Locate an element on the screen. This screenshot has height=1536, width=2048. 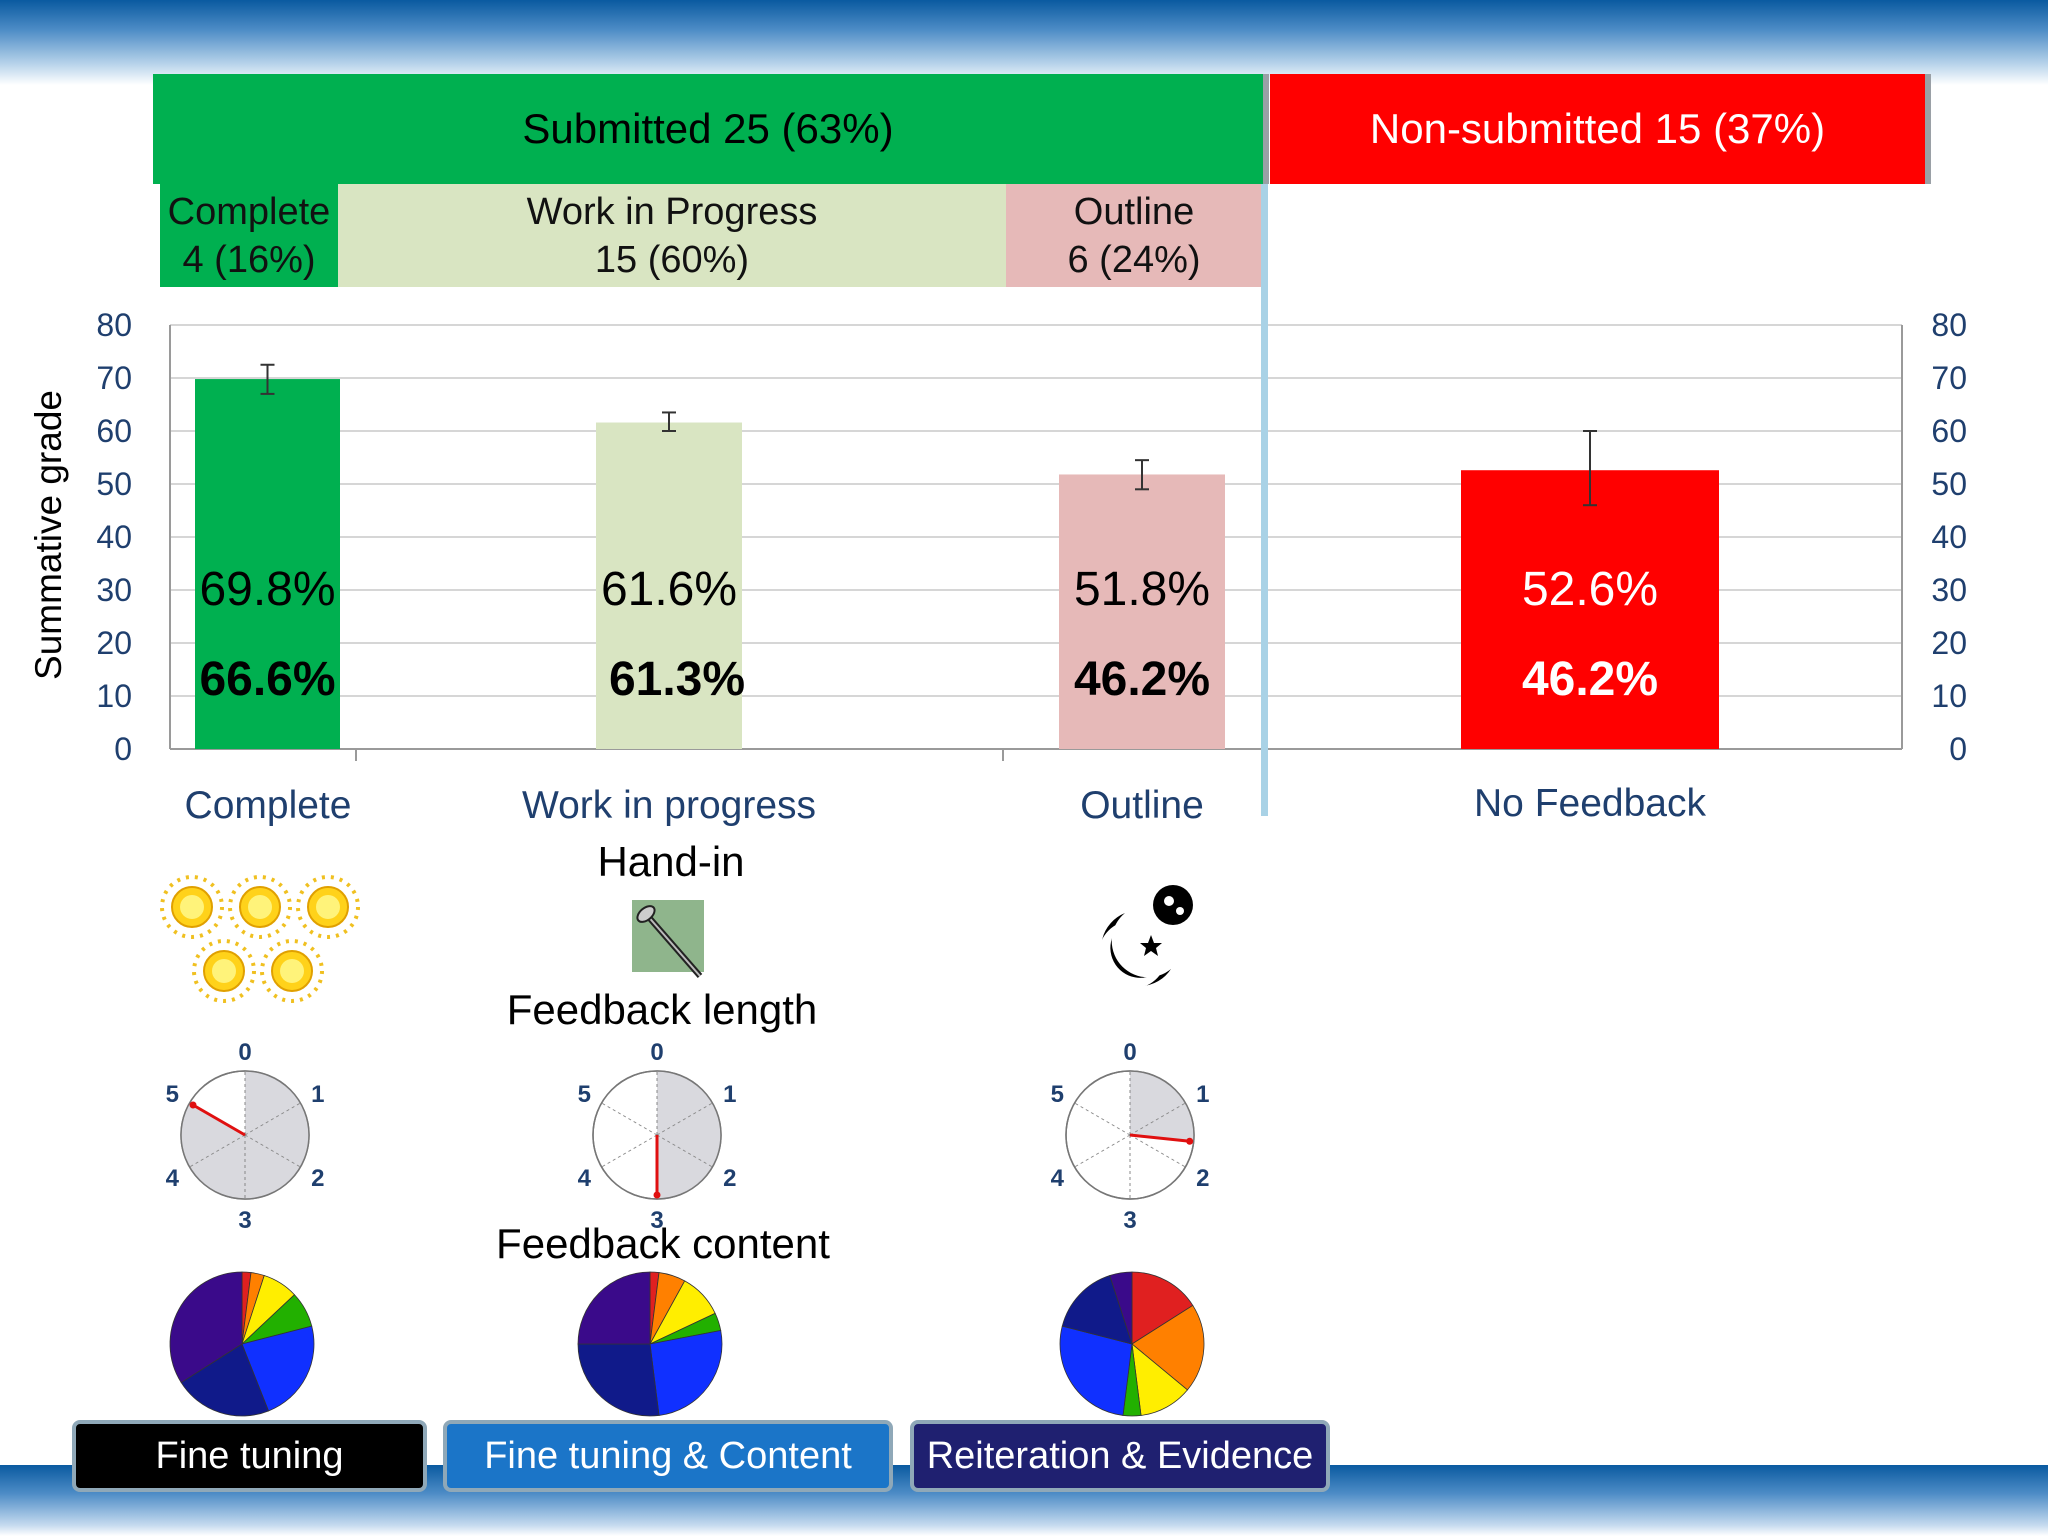
dial-fill is located at coordinates (689, 1135).